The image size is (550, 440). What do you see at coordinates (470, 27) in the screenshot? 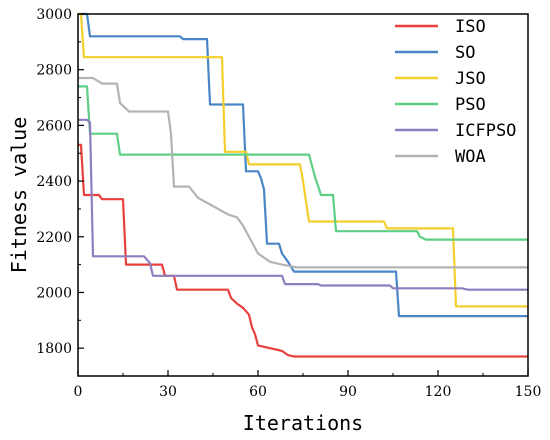
I see `legend-label-iso: ISO` at bounding box center [470, 27].